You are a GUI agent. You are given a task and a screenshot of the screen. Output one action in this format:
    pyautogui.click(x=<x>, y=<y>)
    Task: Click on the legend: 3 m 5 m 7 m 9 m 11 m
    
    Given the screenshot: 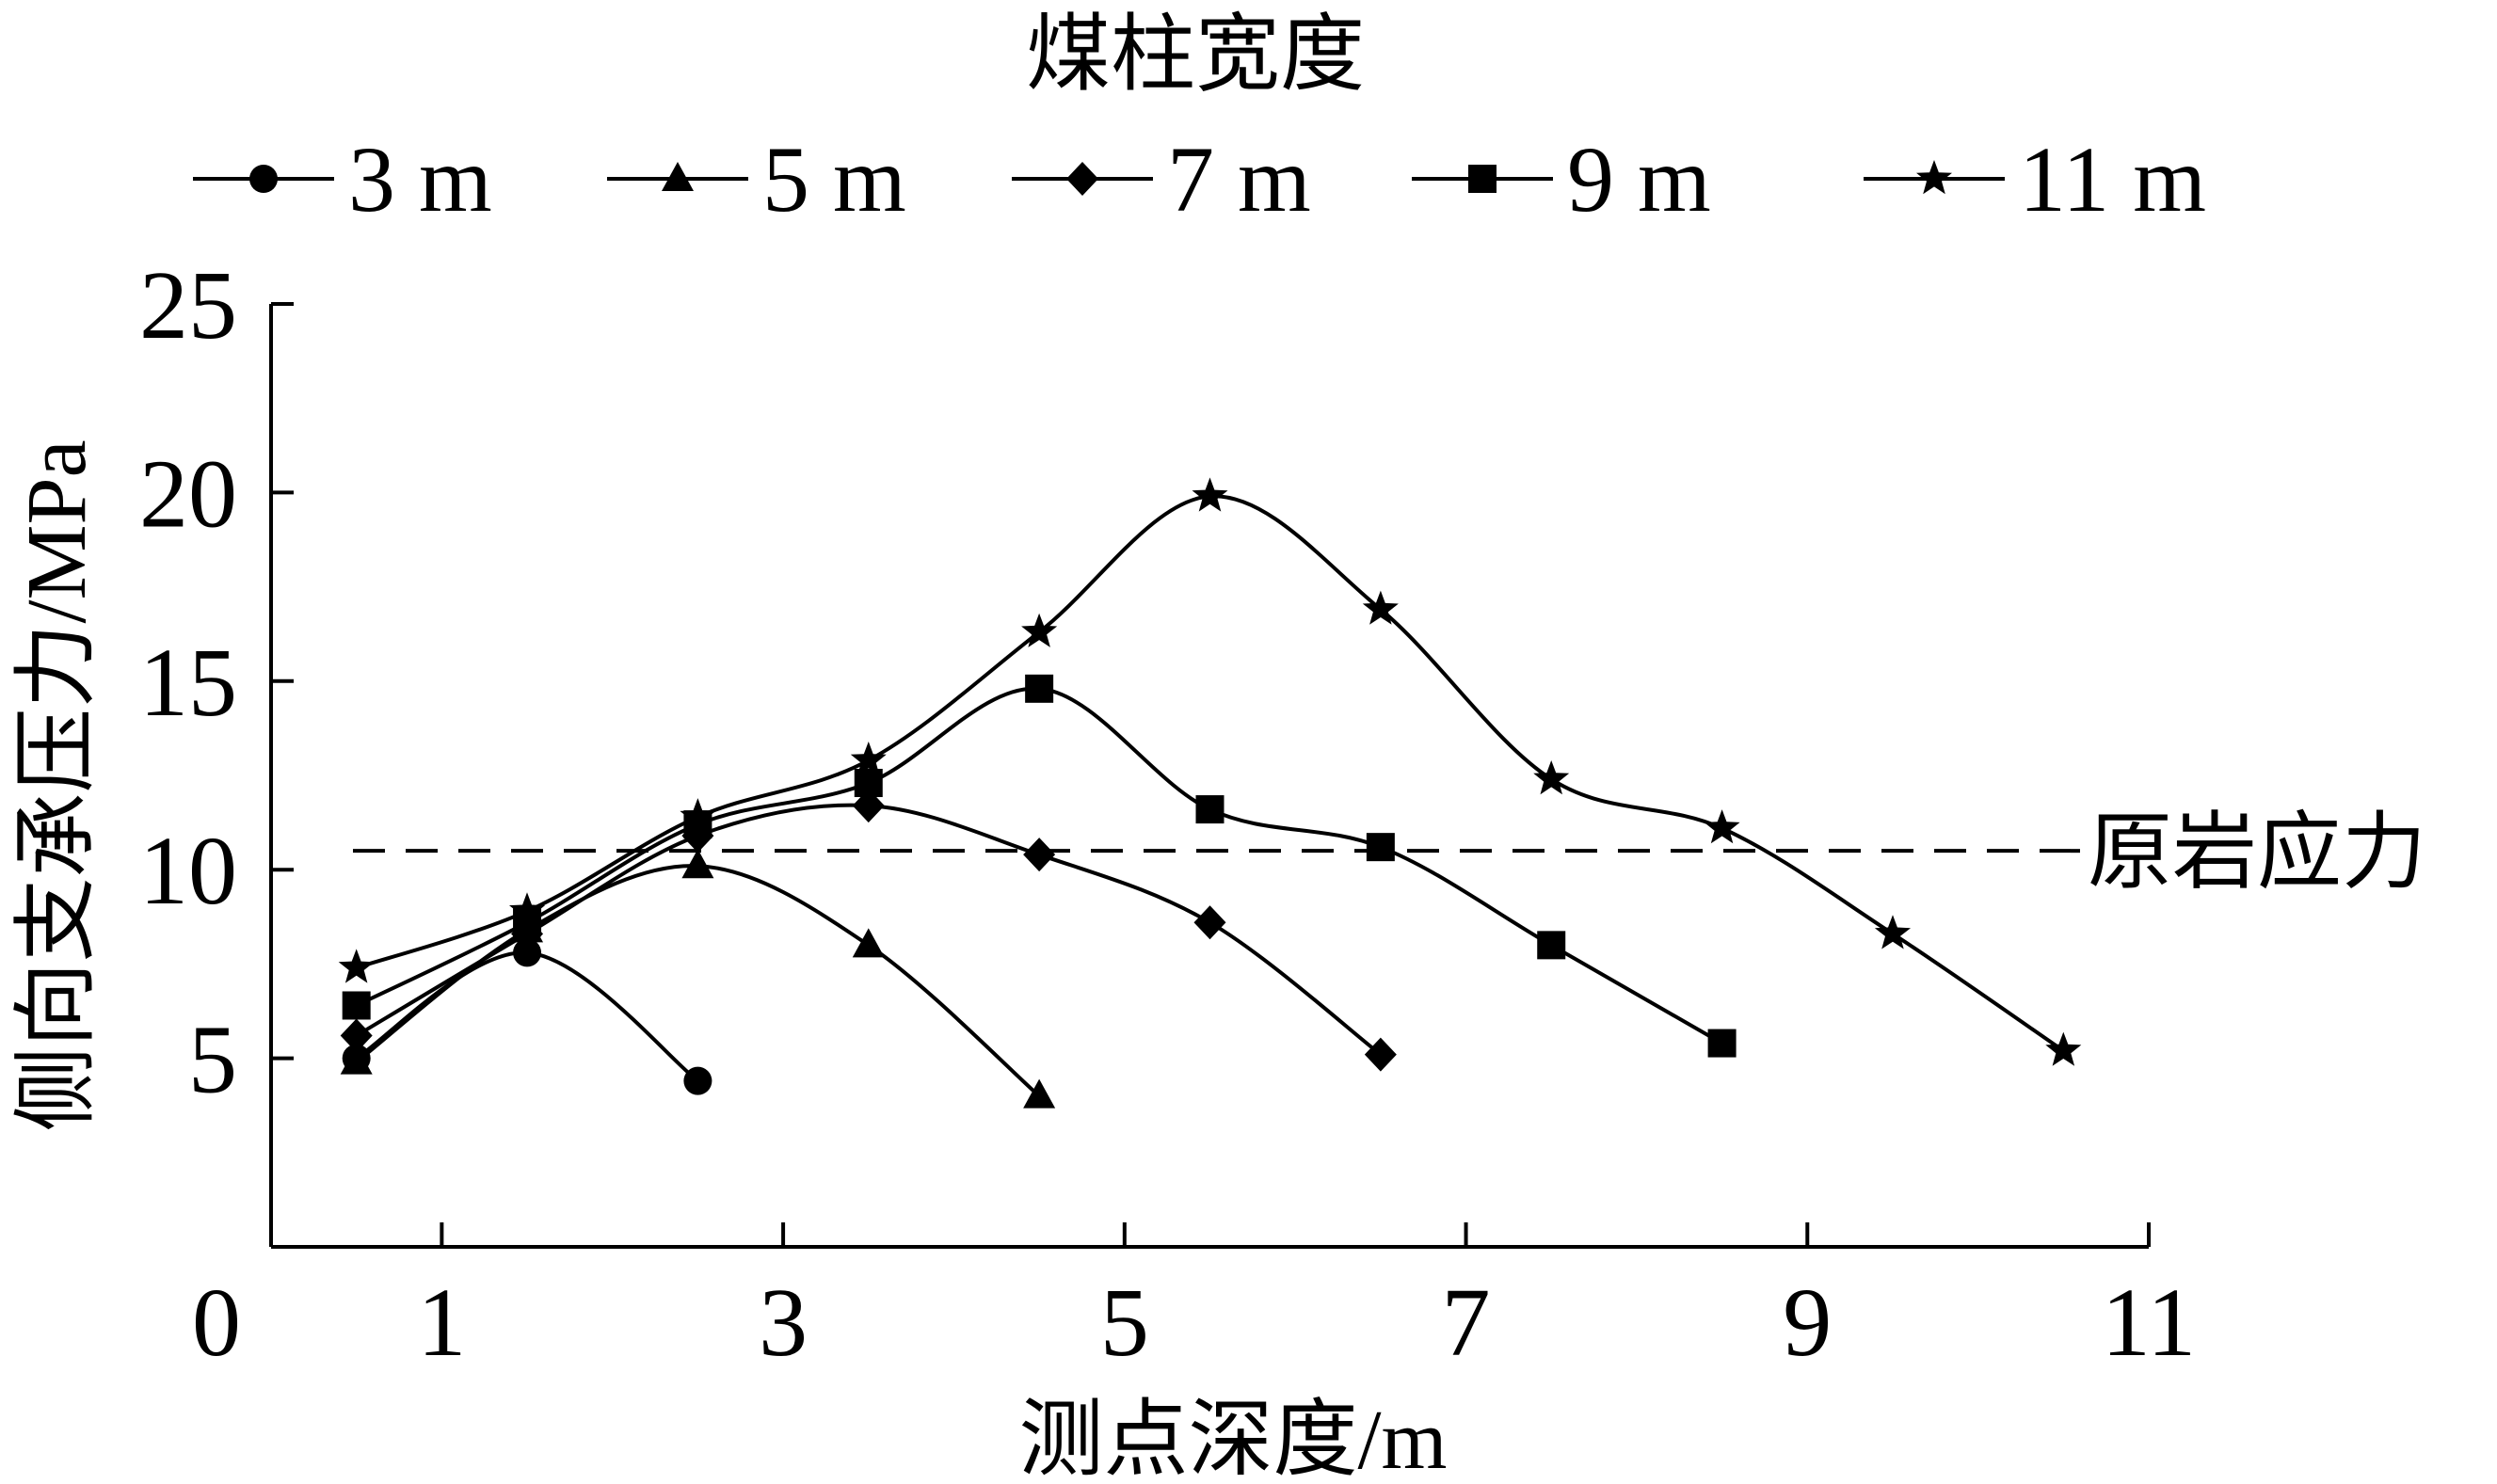 What is the action you would take?
    pyautogui.click(x=1199, y=179)
    